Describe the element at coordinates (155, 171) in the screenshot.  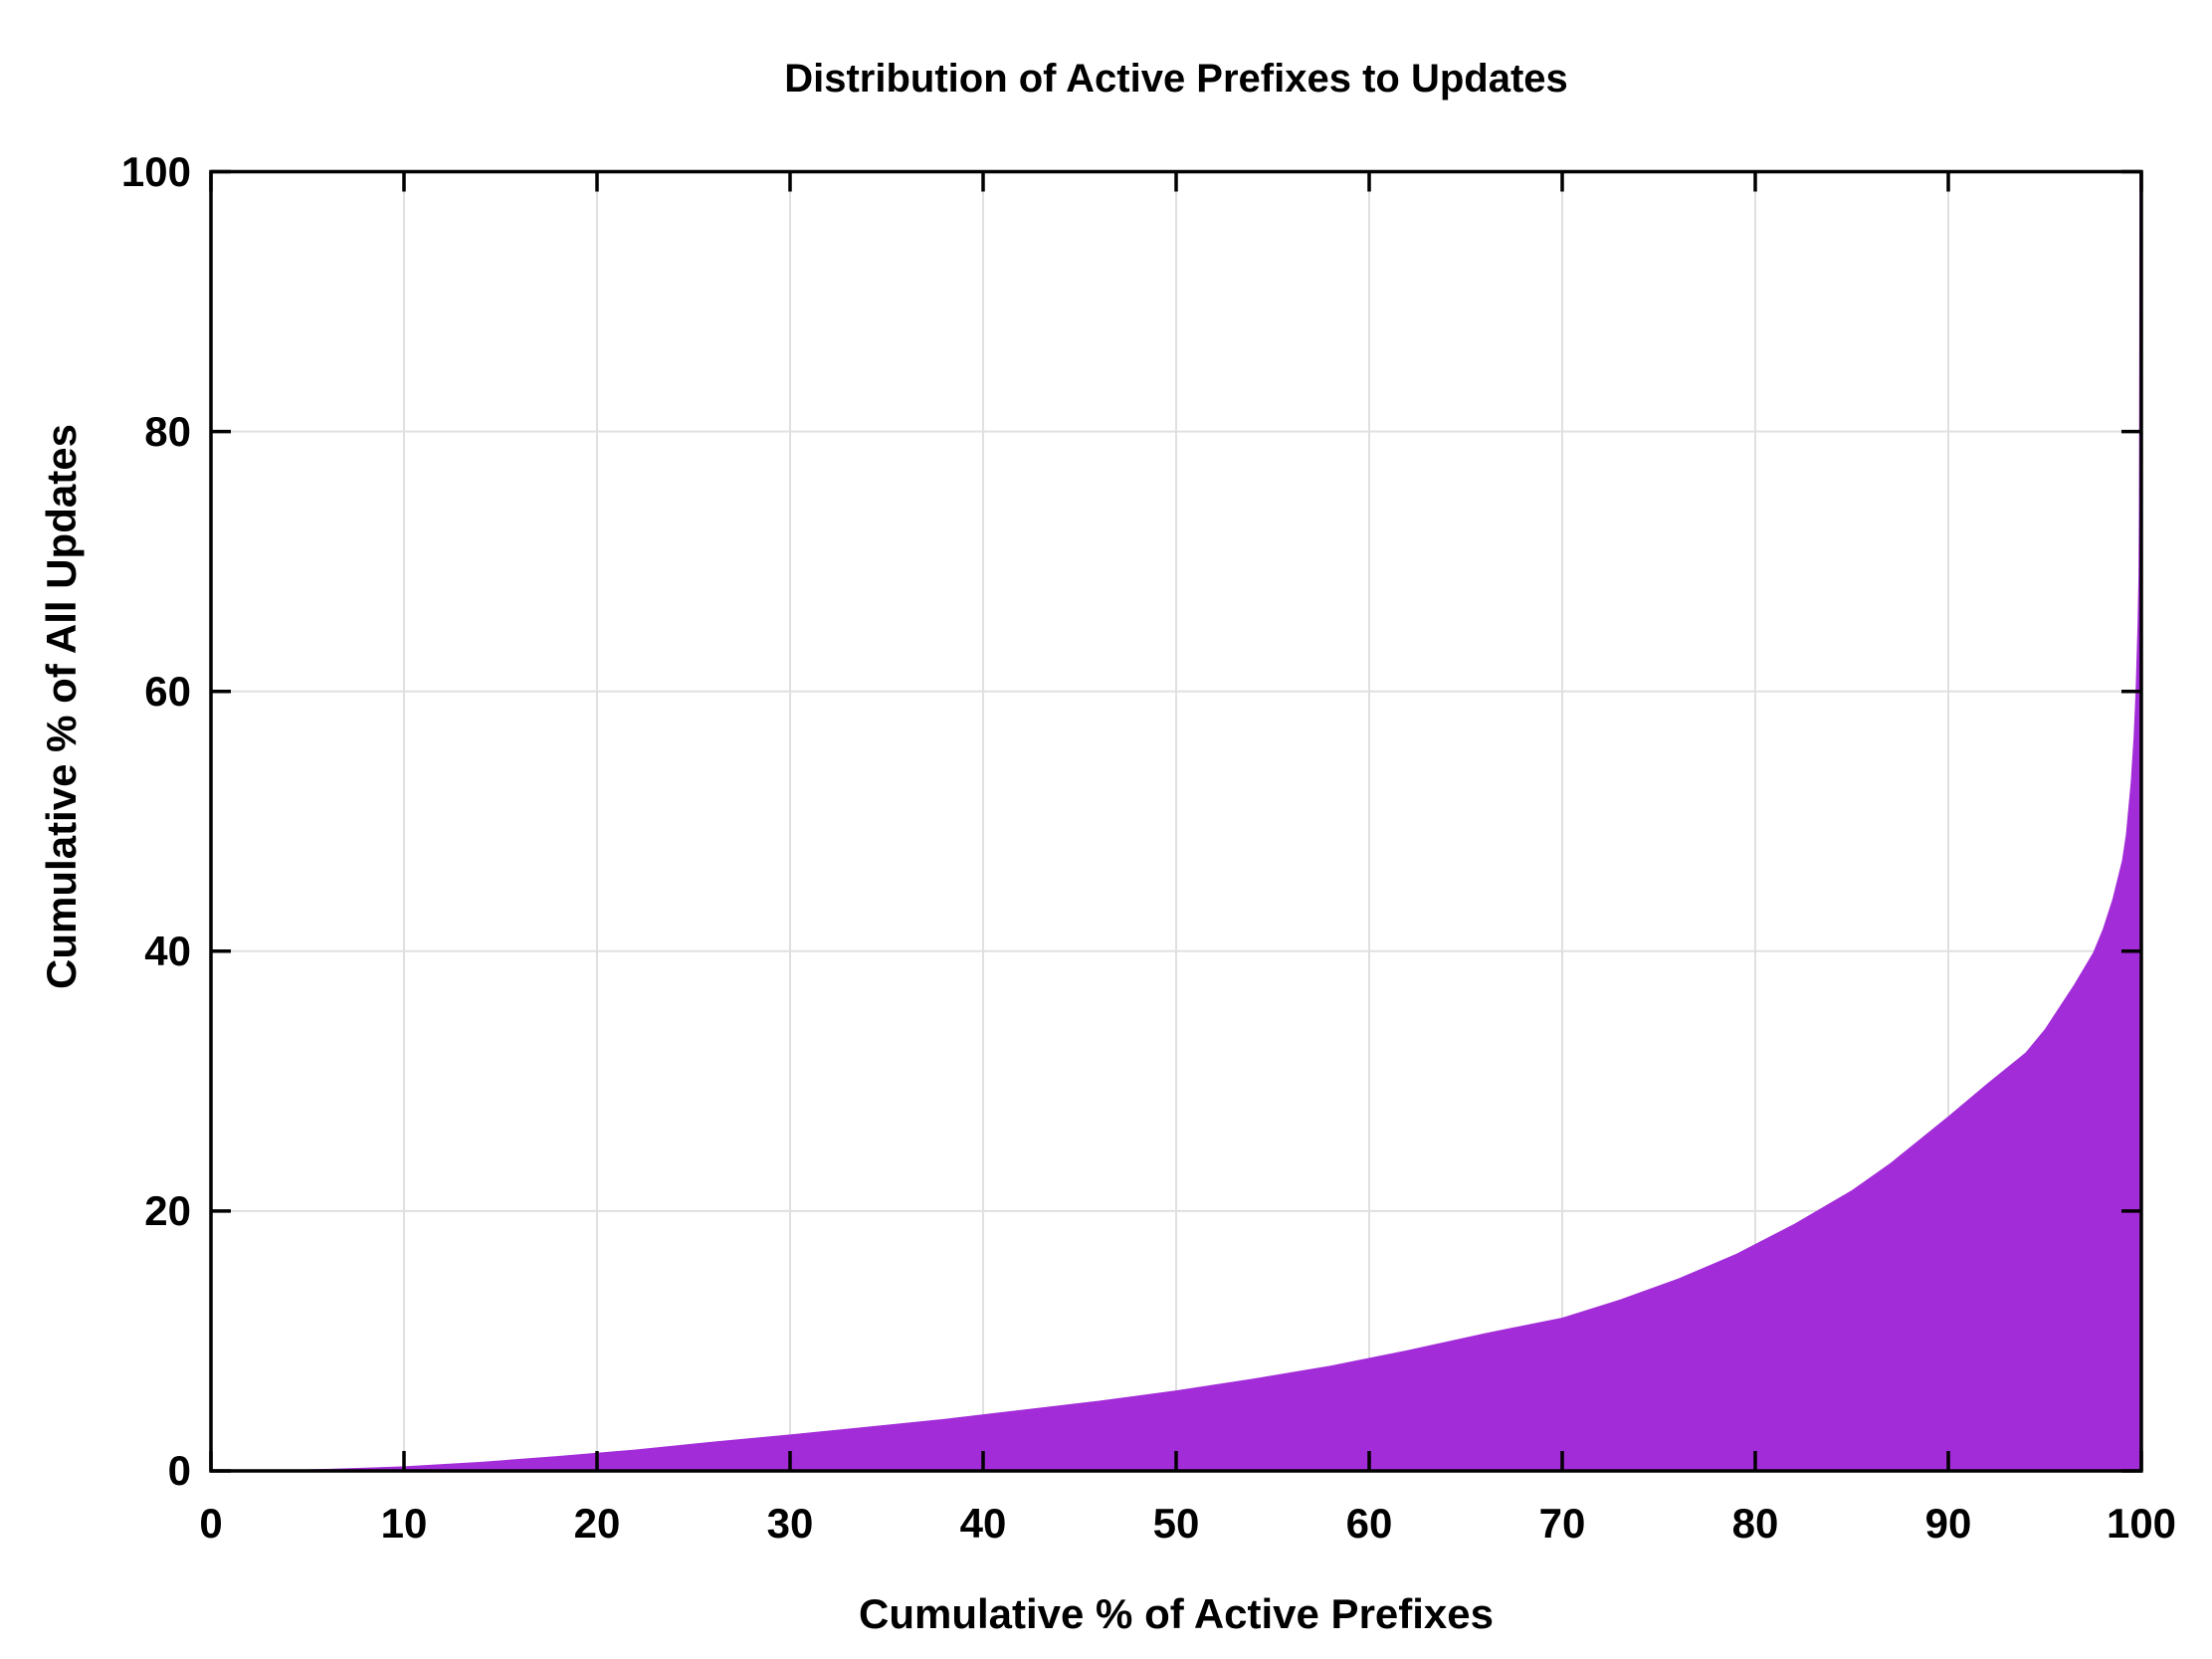
I see `y-tick-label-100: 100` at that location.